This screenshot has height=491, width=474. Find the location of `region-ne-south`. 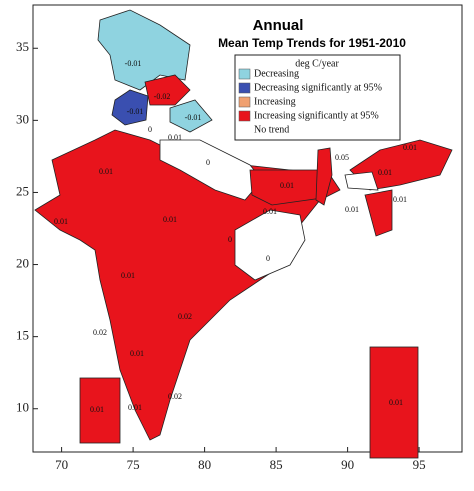

region-ne-south is located at coordinates (378, 213).